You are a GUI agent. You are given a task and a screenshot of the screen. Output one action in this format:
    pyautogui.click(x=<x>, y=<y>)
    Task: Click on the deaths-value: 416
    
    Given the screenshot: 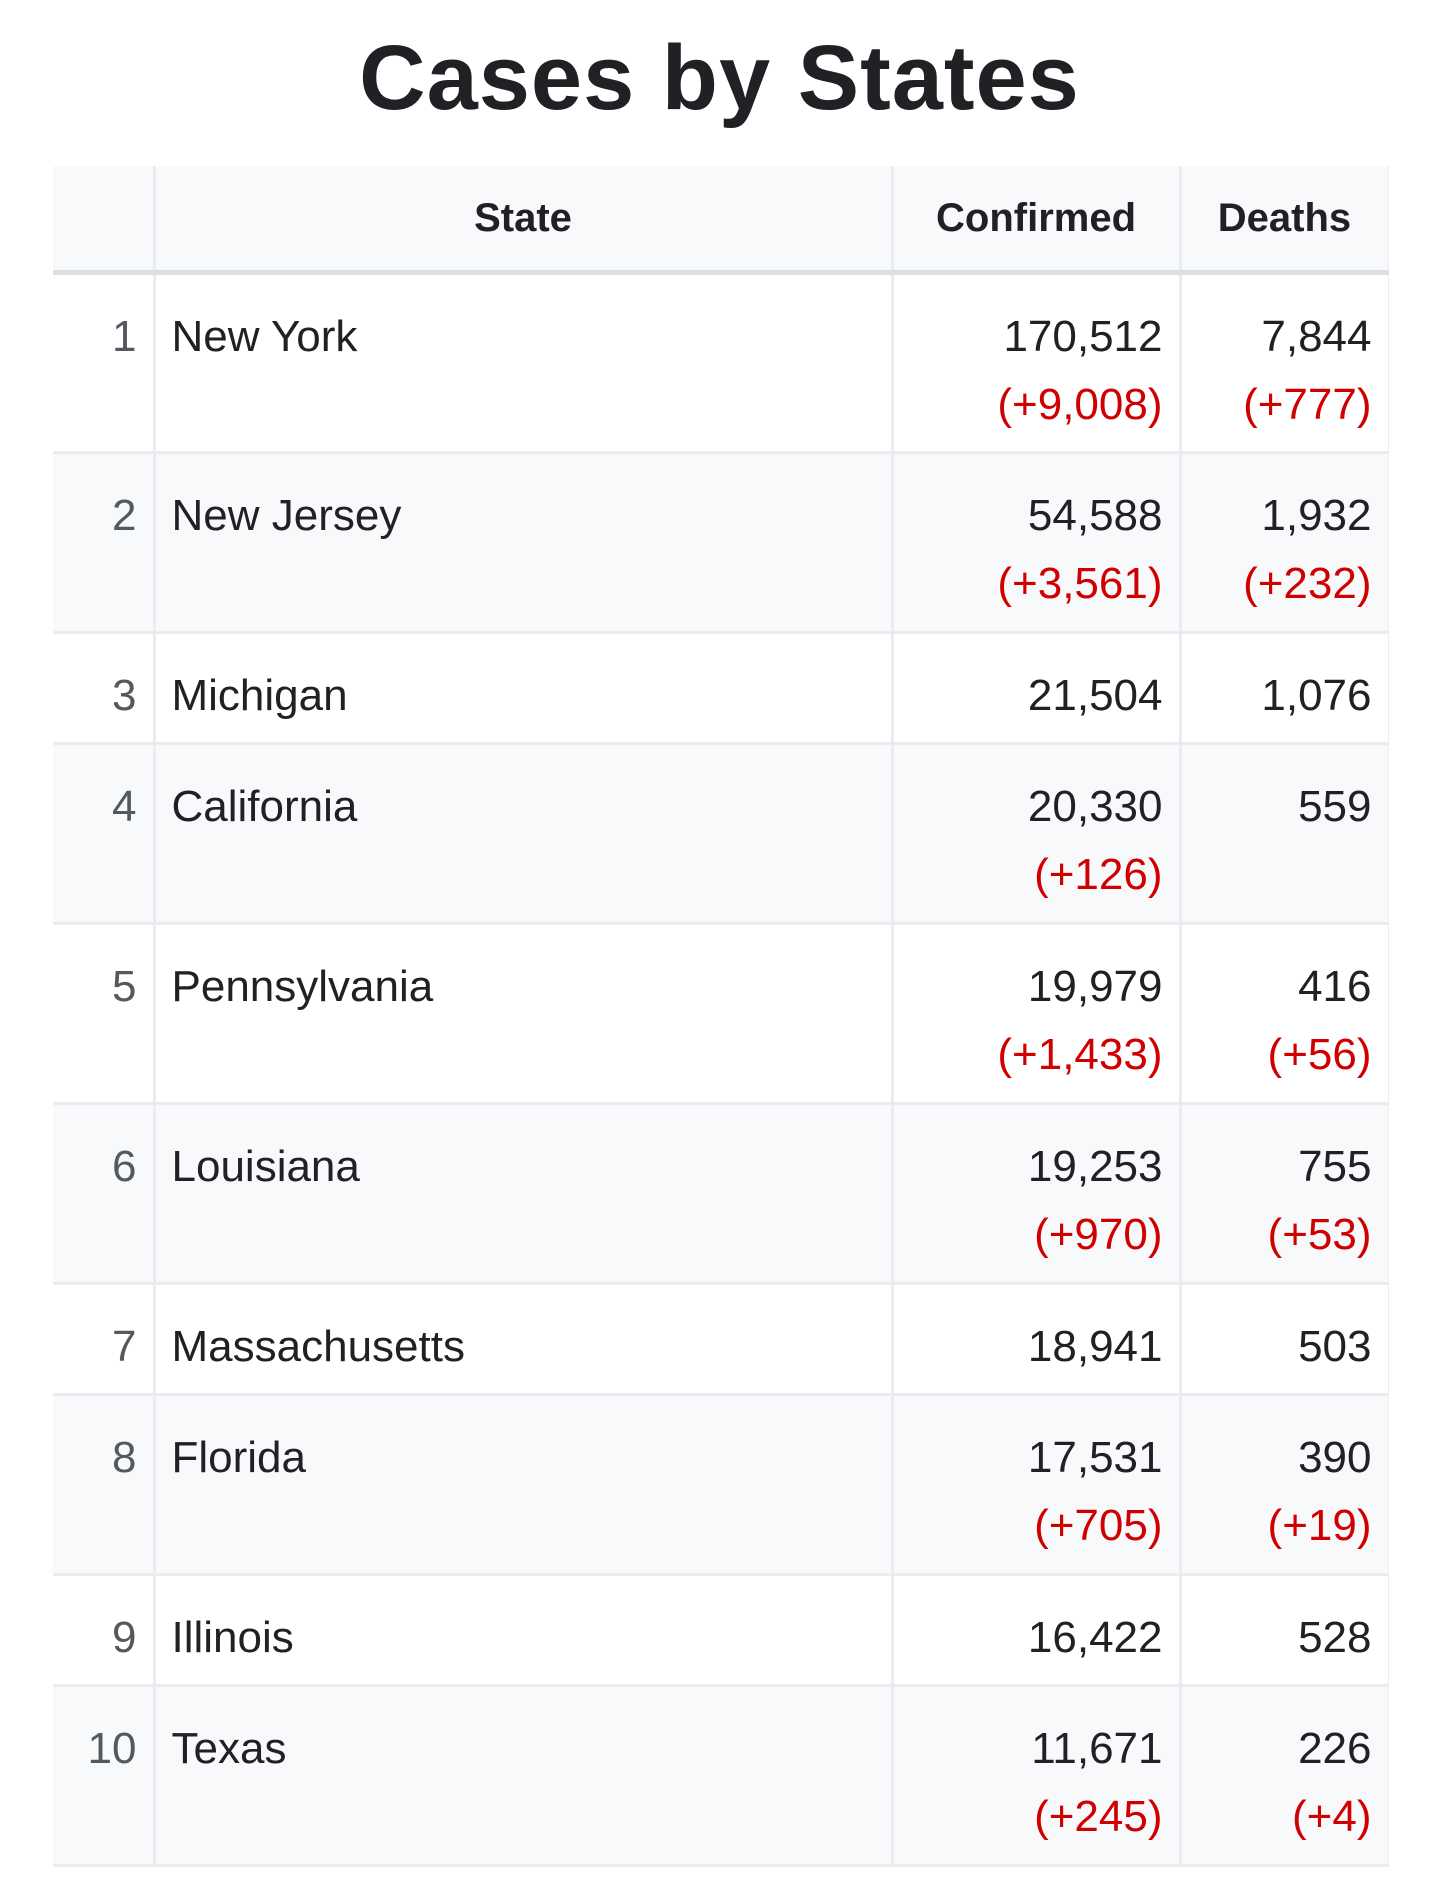 What is the action you would take?
    pyautogui.click(x=1335, y=986)
    